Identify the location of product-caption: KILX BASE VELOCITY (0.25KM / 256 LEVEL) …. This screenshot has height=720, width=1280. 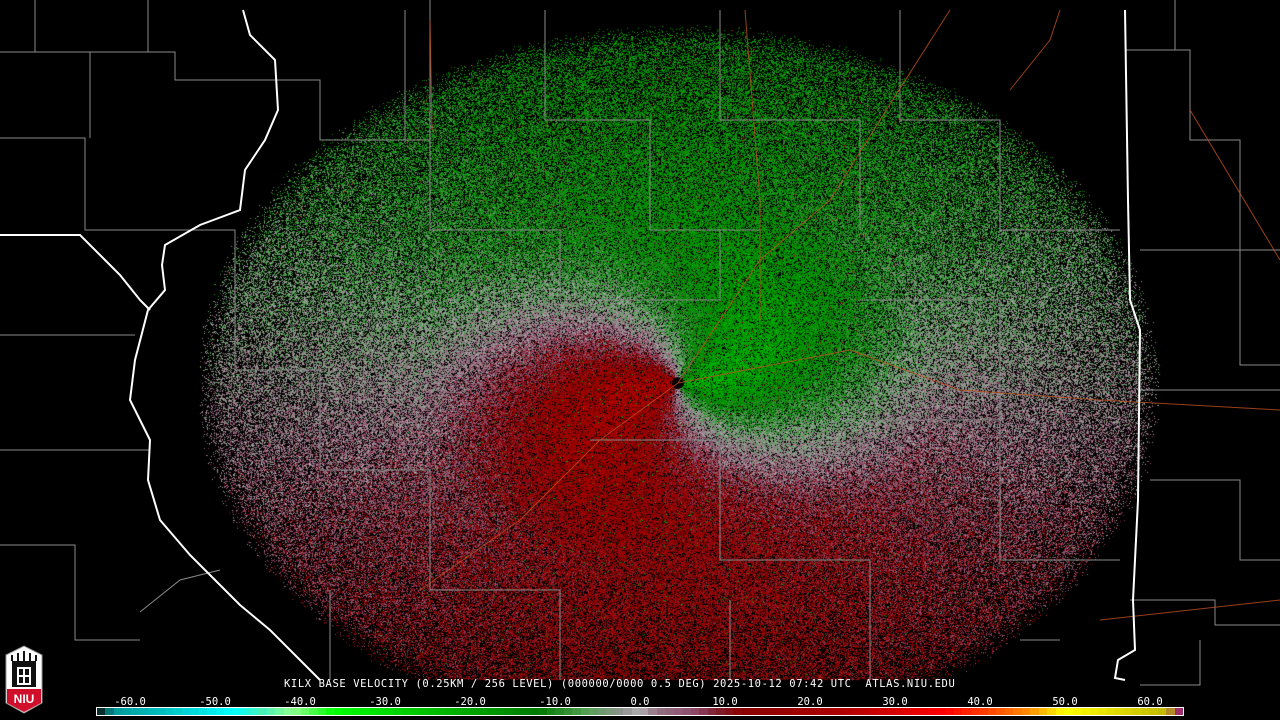
(620, 684).